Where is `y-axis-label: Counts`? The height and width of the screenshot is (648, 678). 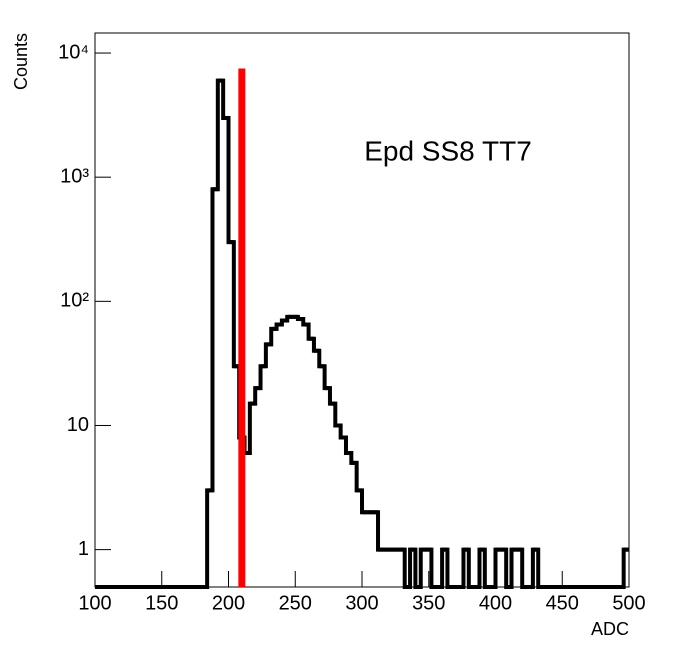 y-axis-label: Counts is located at coordinates (21, 61).